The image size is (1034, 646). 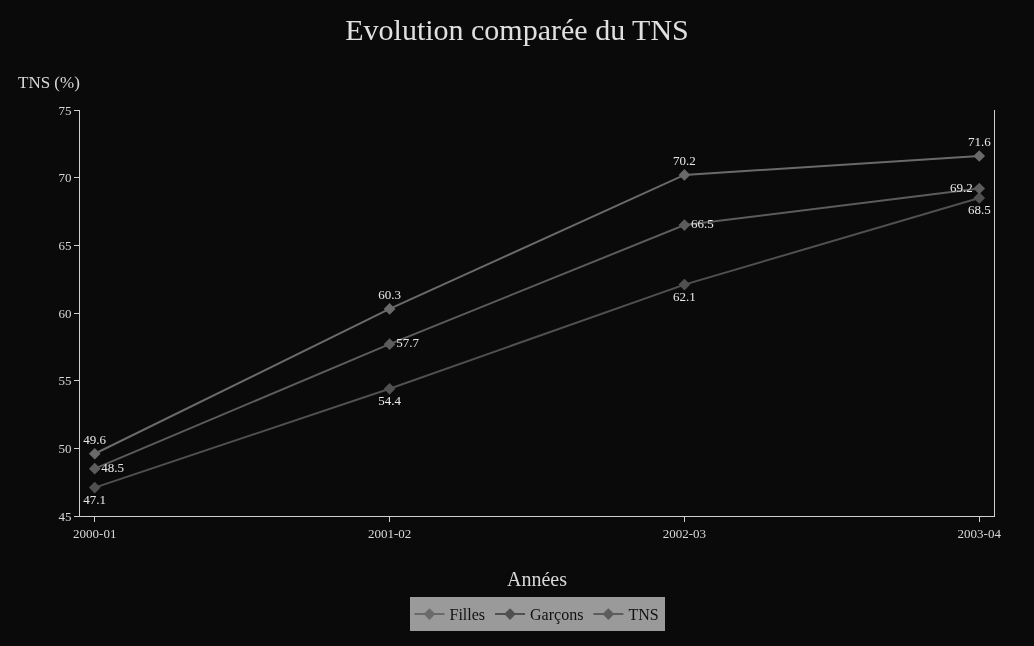 What do you see at coordinates (95, 533) in the screenshot?
I see `x-tick-label: 2000-01` at bounding box center [95, 533].